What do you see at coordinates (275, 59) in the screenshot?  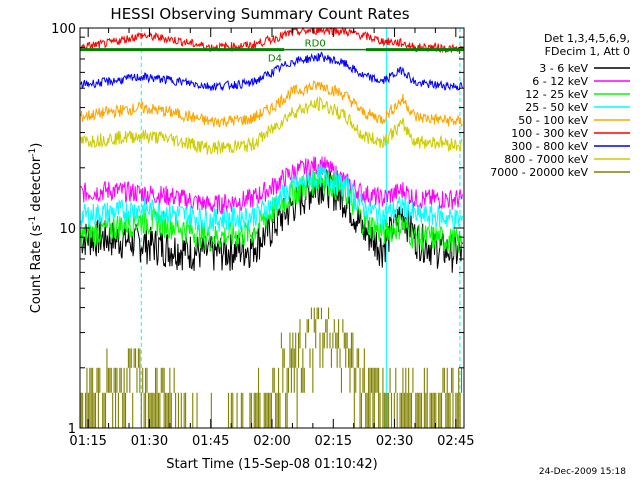 I see `flag-label-d4: D4` at bounding box center [275, 59].